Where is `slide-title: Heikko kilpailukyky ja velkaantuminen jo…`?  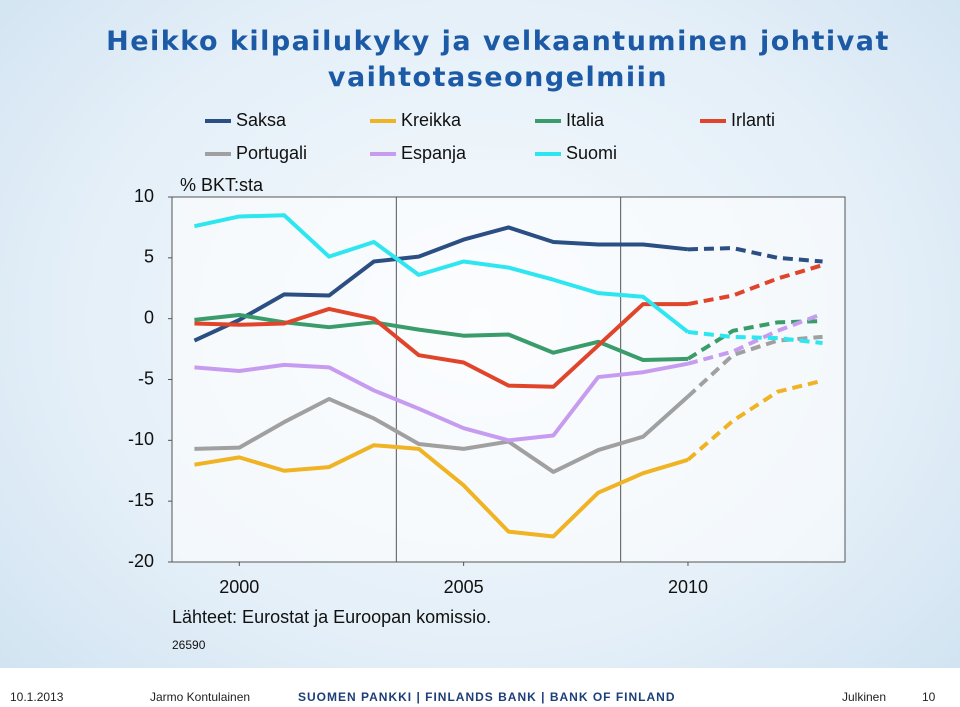
slide-title: Heikko kilpailukyky ja velkaantuminen jo… is located at coordinates (498, 59).